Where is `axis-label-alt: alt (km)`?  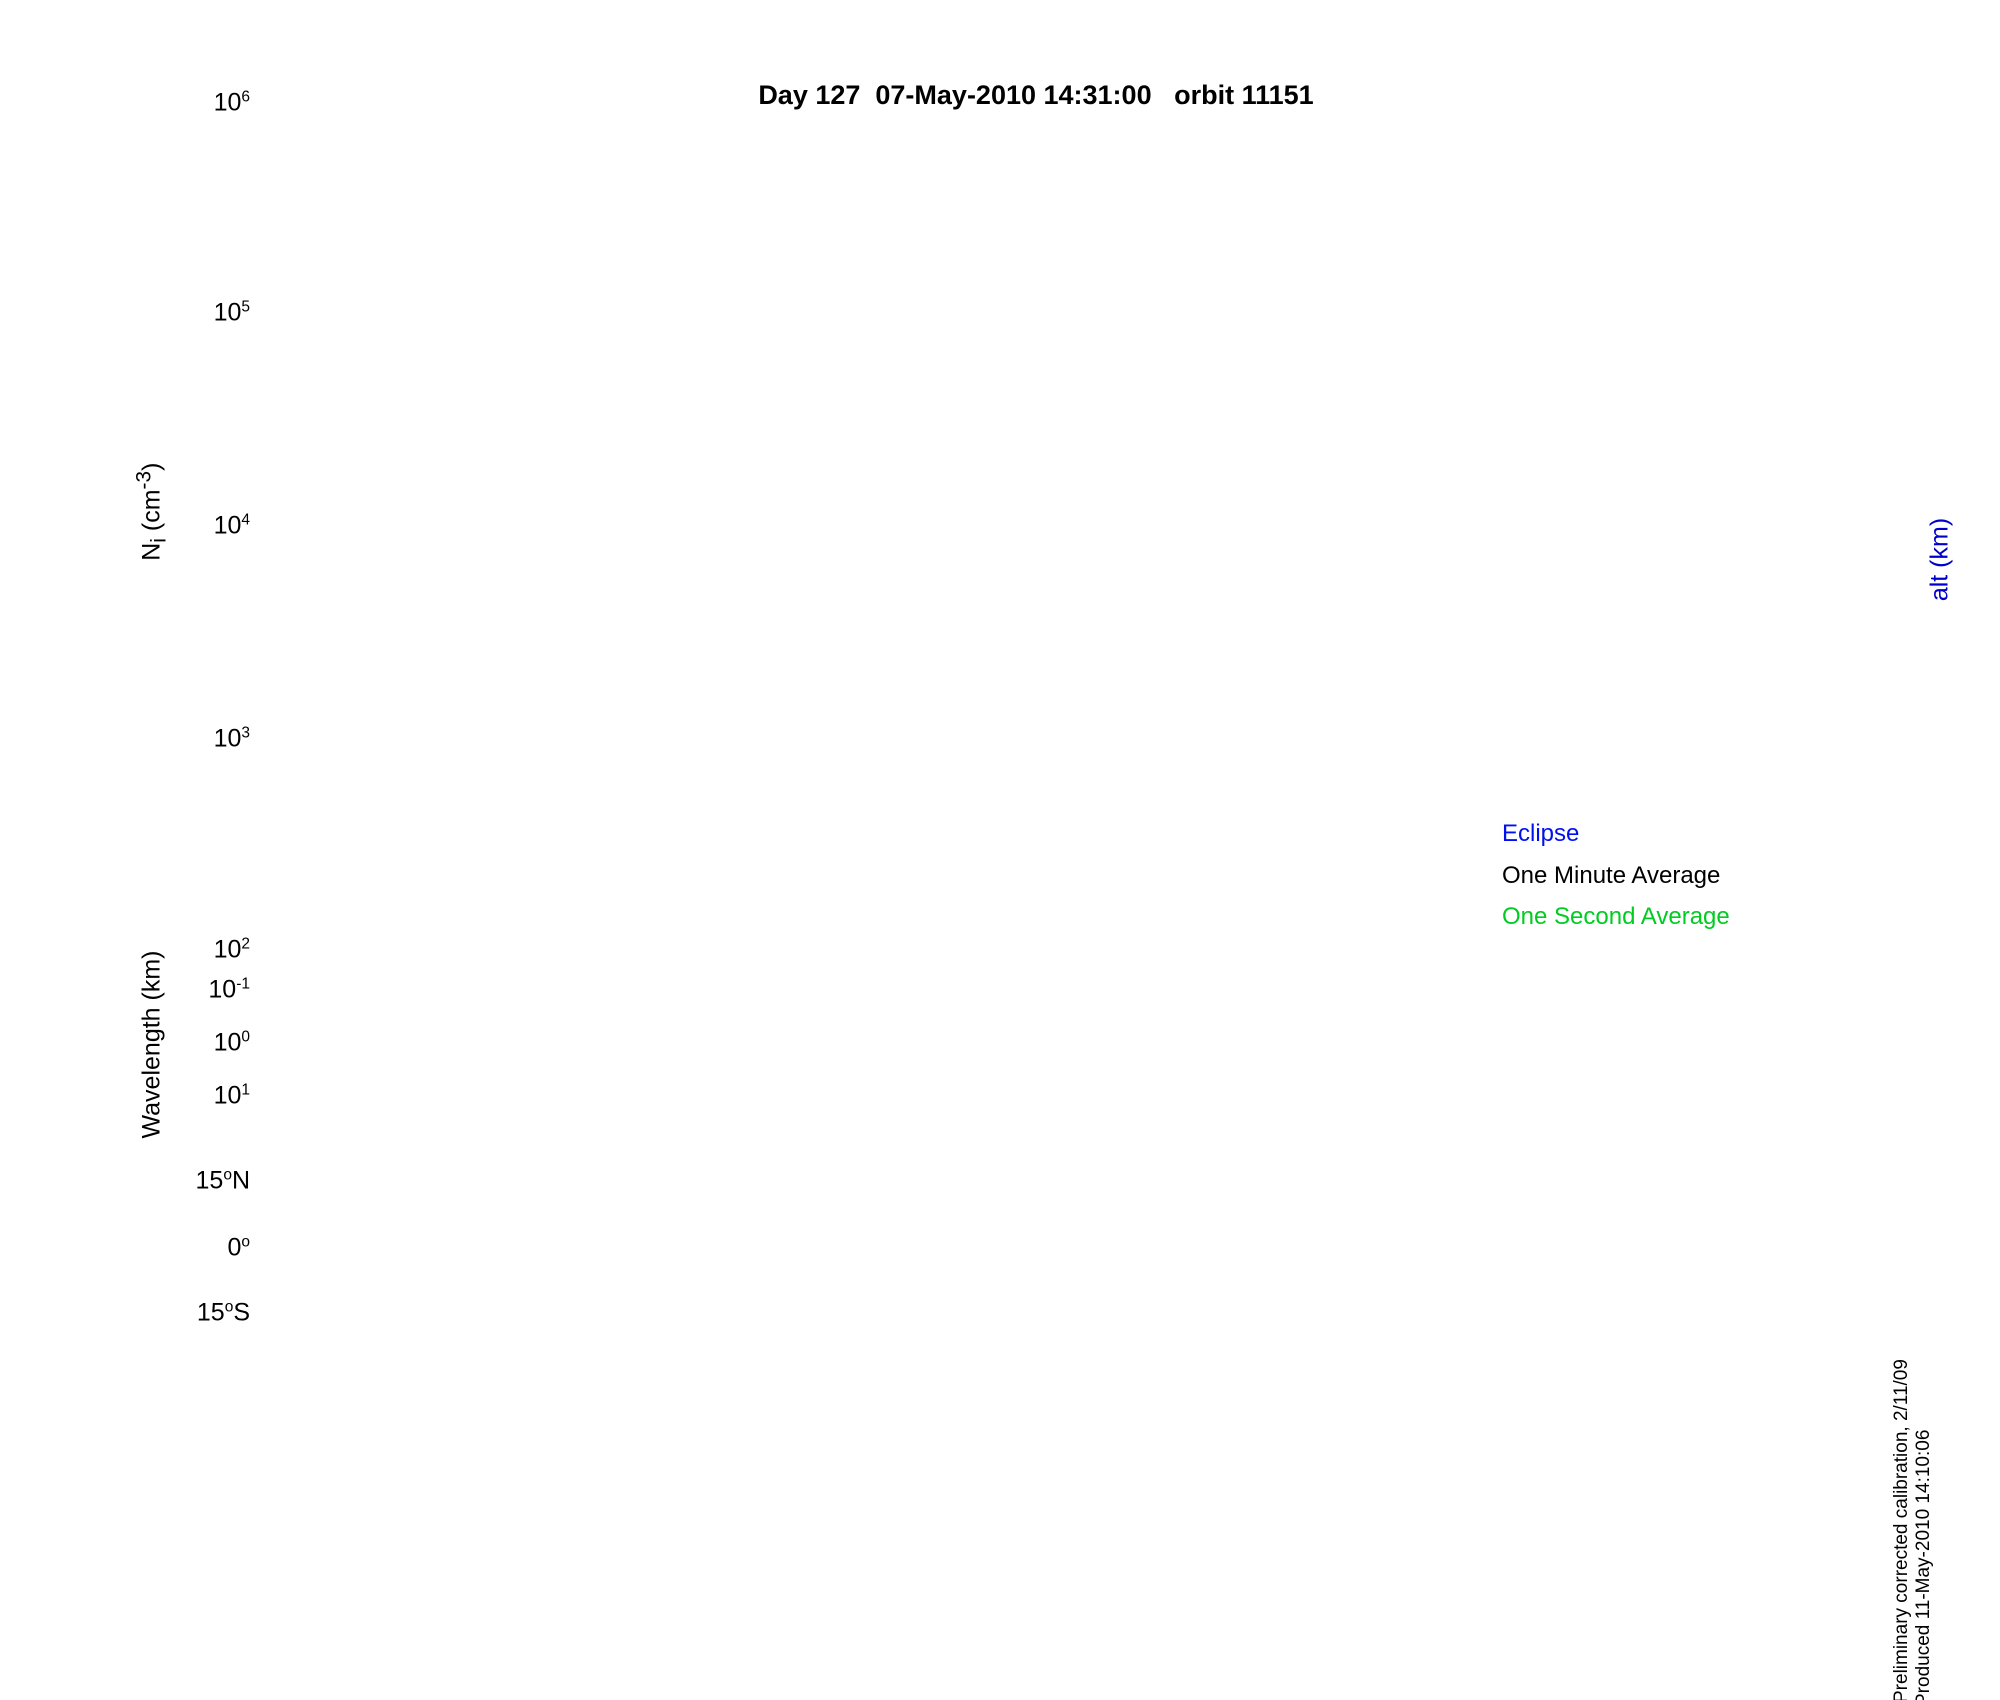
axis-label-alt: alt (km) is located at coordinates (1939, 559).